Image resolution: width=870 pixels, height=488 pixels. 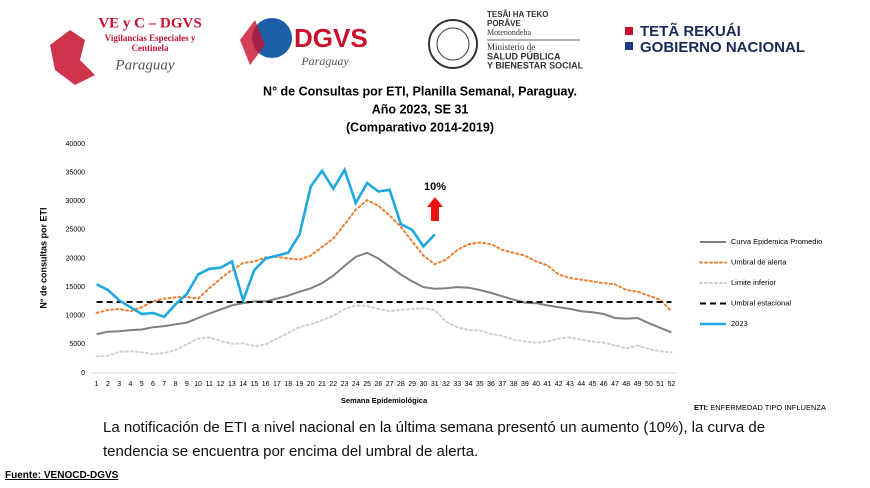 I want to click on legend-label: 2023, so click(x=739, y=323).